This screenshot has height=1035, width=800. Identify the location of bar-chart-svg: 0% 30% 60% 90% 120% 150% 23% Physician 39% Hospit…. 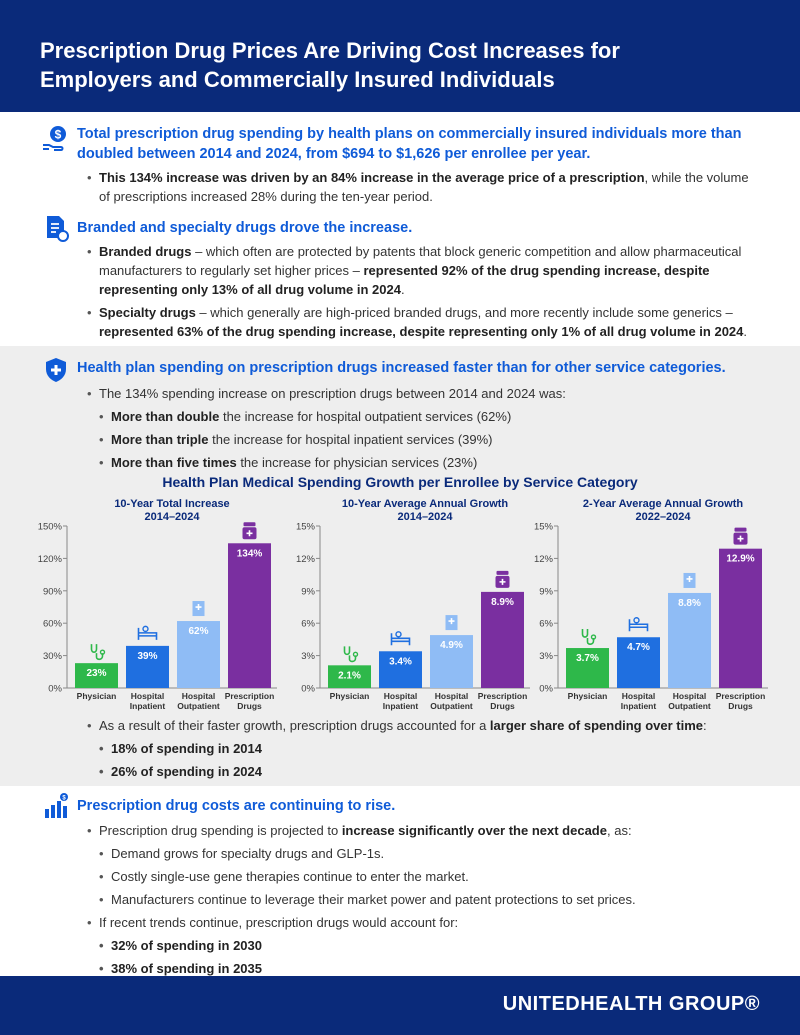
(157, 616).